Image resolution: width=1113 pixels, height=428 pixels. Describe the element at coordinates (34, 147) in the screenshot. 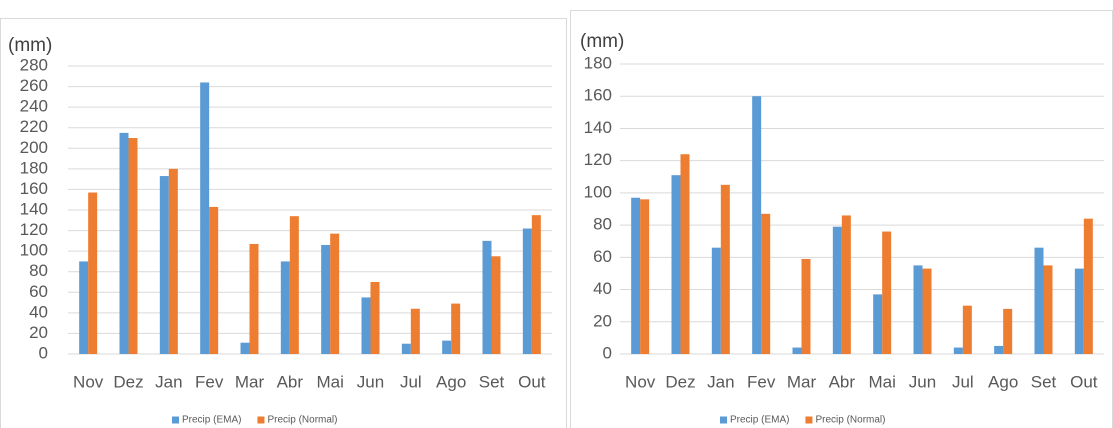

I see `y-tick-label: 200` at that location.